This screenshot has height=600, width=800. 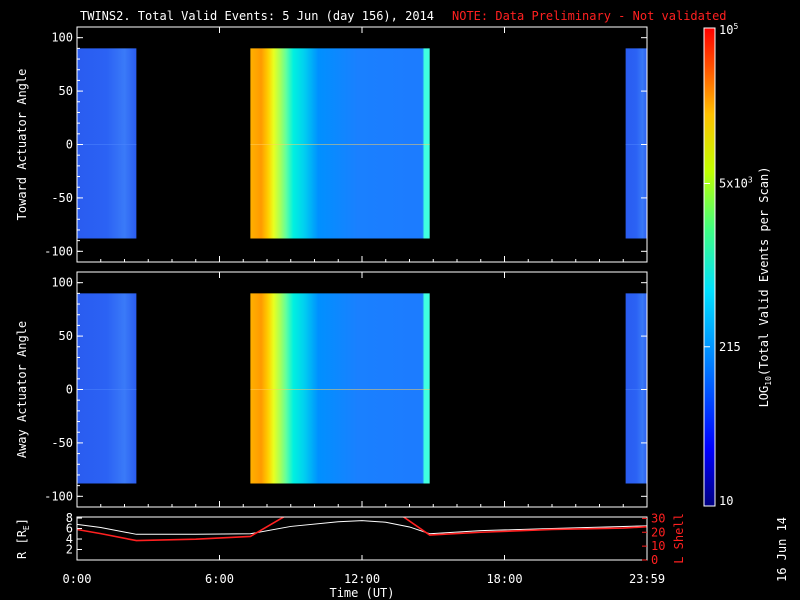 What do you see at coordinates (69, 518) in the screenshot?
I see `left-tick-label: 8` at bounding box center [69, 518].